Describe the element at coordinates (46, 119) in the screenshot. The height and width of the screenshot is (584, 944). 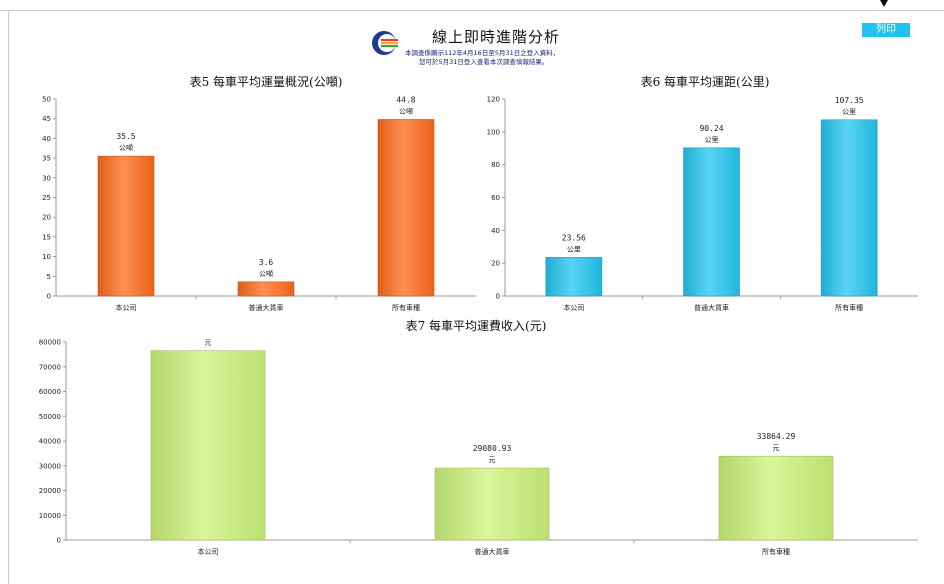
I see `y-tick-label: 45` at that location.